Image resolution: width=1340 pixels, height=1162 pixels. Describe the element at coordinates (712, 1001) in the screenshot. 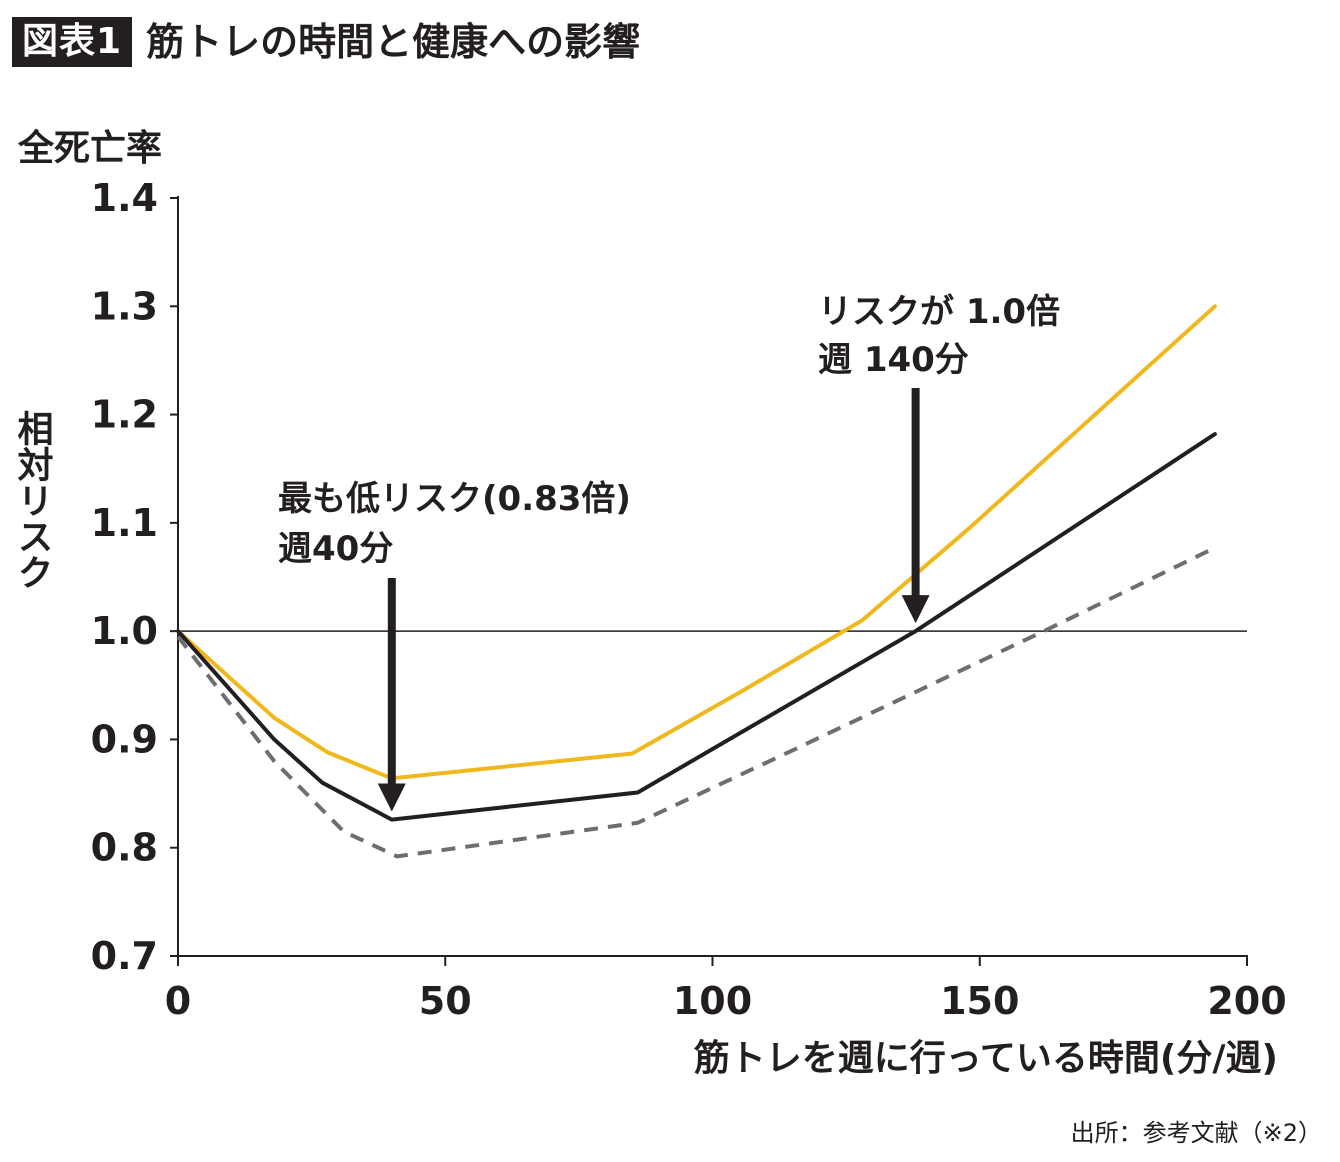

I see `x-tick-label: 100` at that location.